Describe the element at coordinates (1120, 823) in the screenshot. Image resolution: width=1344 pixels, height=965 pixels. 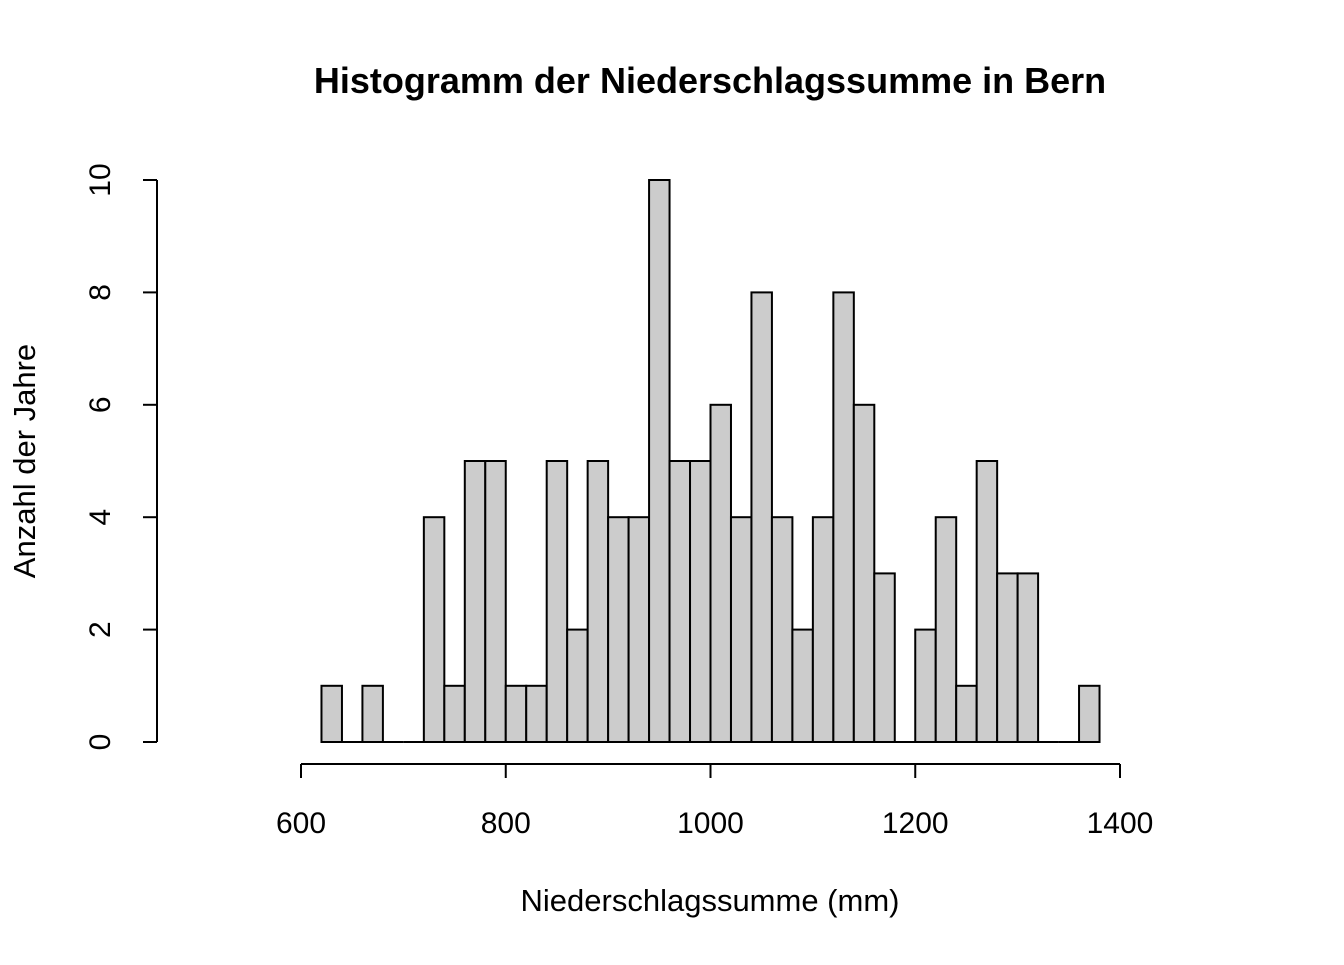
I see `x-tick-label: 1400` at that location.